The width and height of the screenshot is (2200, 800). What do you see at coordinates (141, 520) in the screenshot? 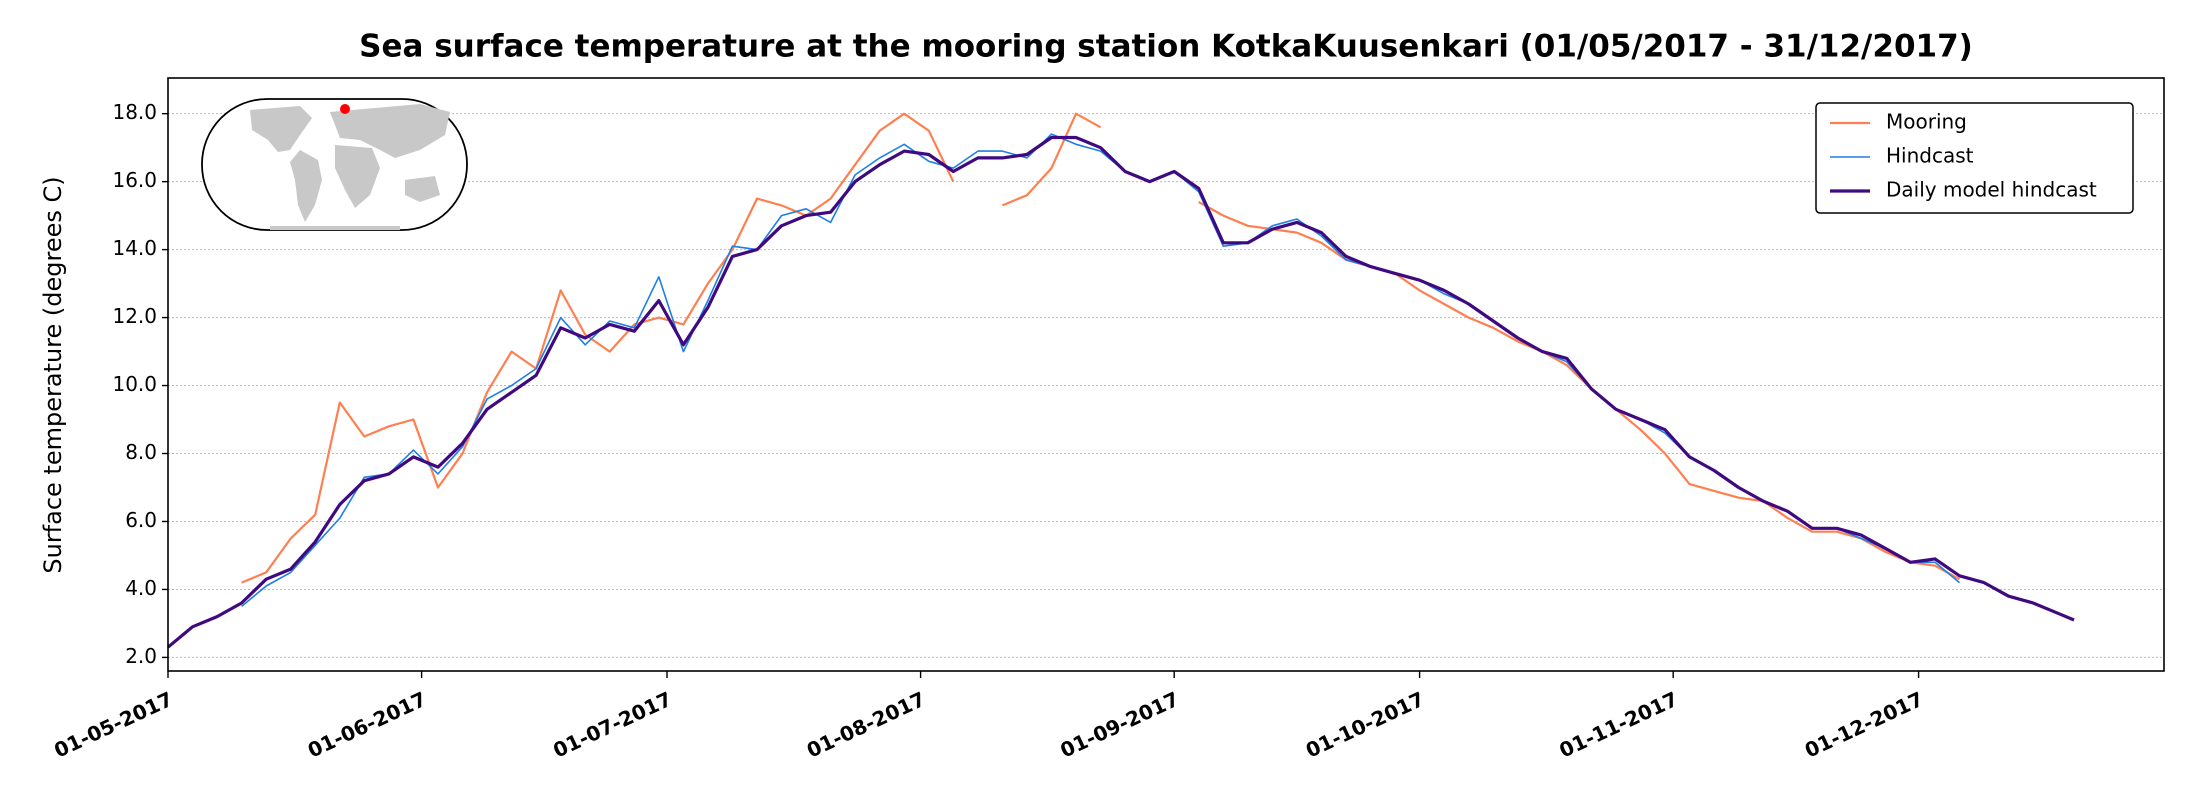
I see `y-tick-label: 6.0` at bounding box center [141, 520].